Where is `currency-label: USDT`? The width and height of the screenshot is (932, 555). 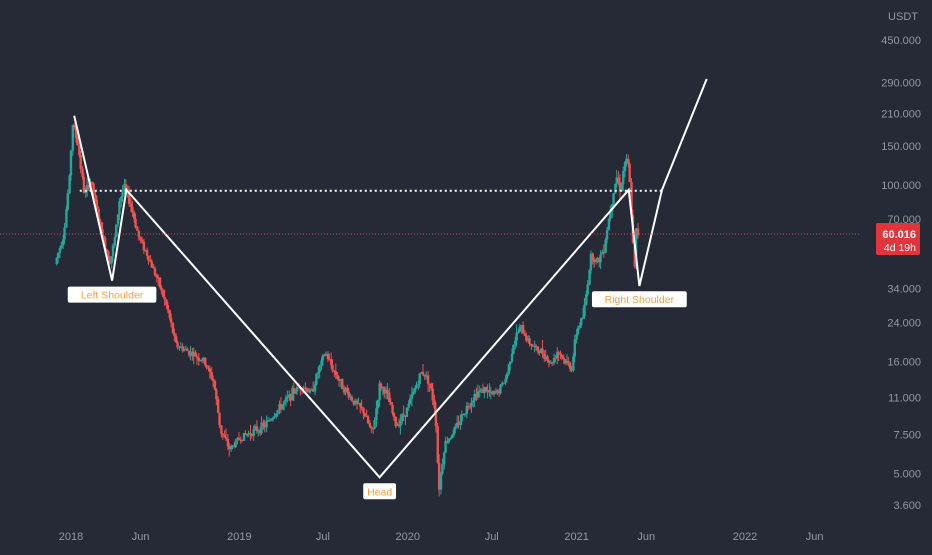 currency-label: USDT is located at coordinates (903, 17).